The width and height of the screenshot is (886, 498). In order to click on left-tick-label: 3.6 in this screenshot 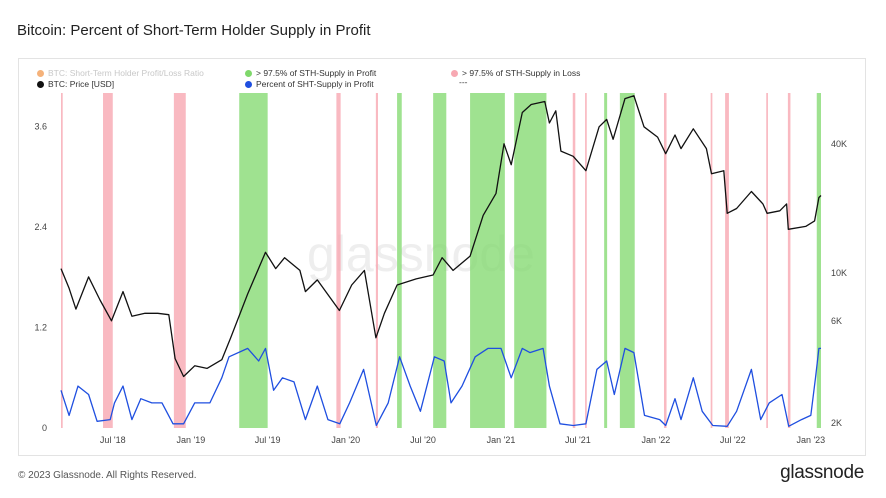, I will do `click(40, 127)`.